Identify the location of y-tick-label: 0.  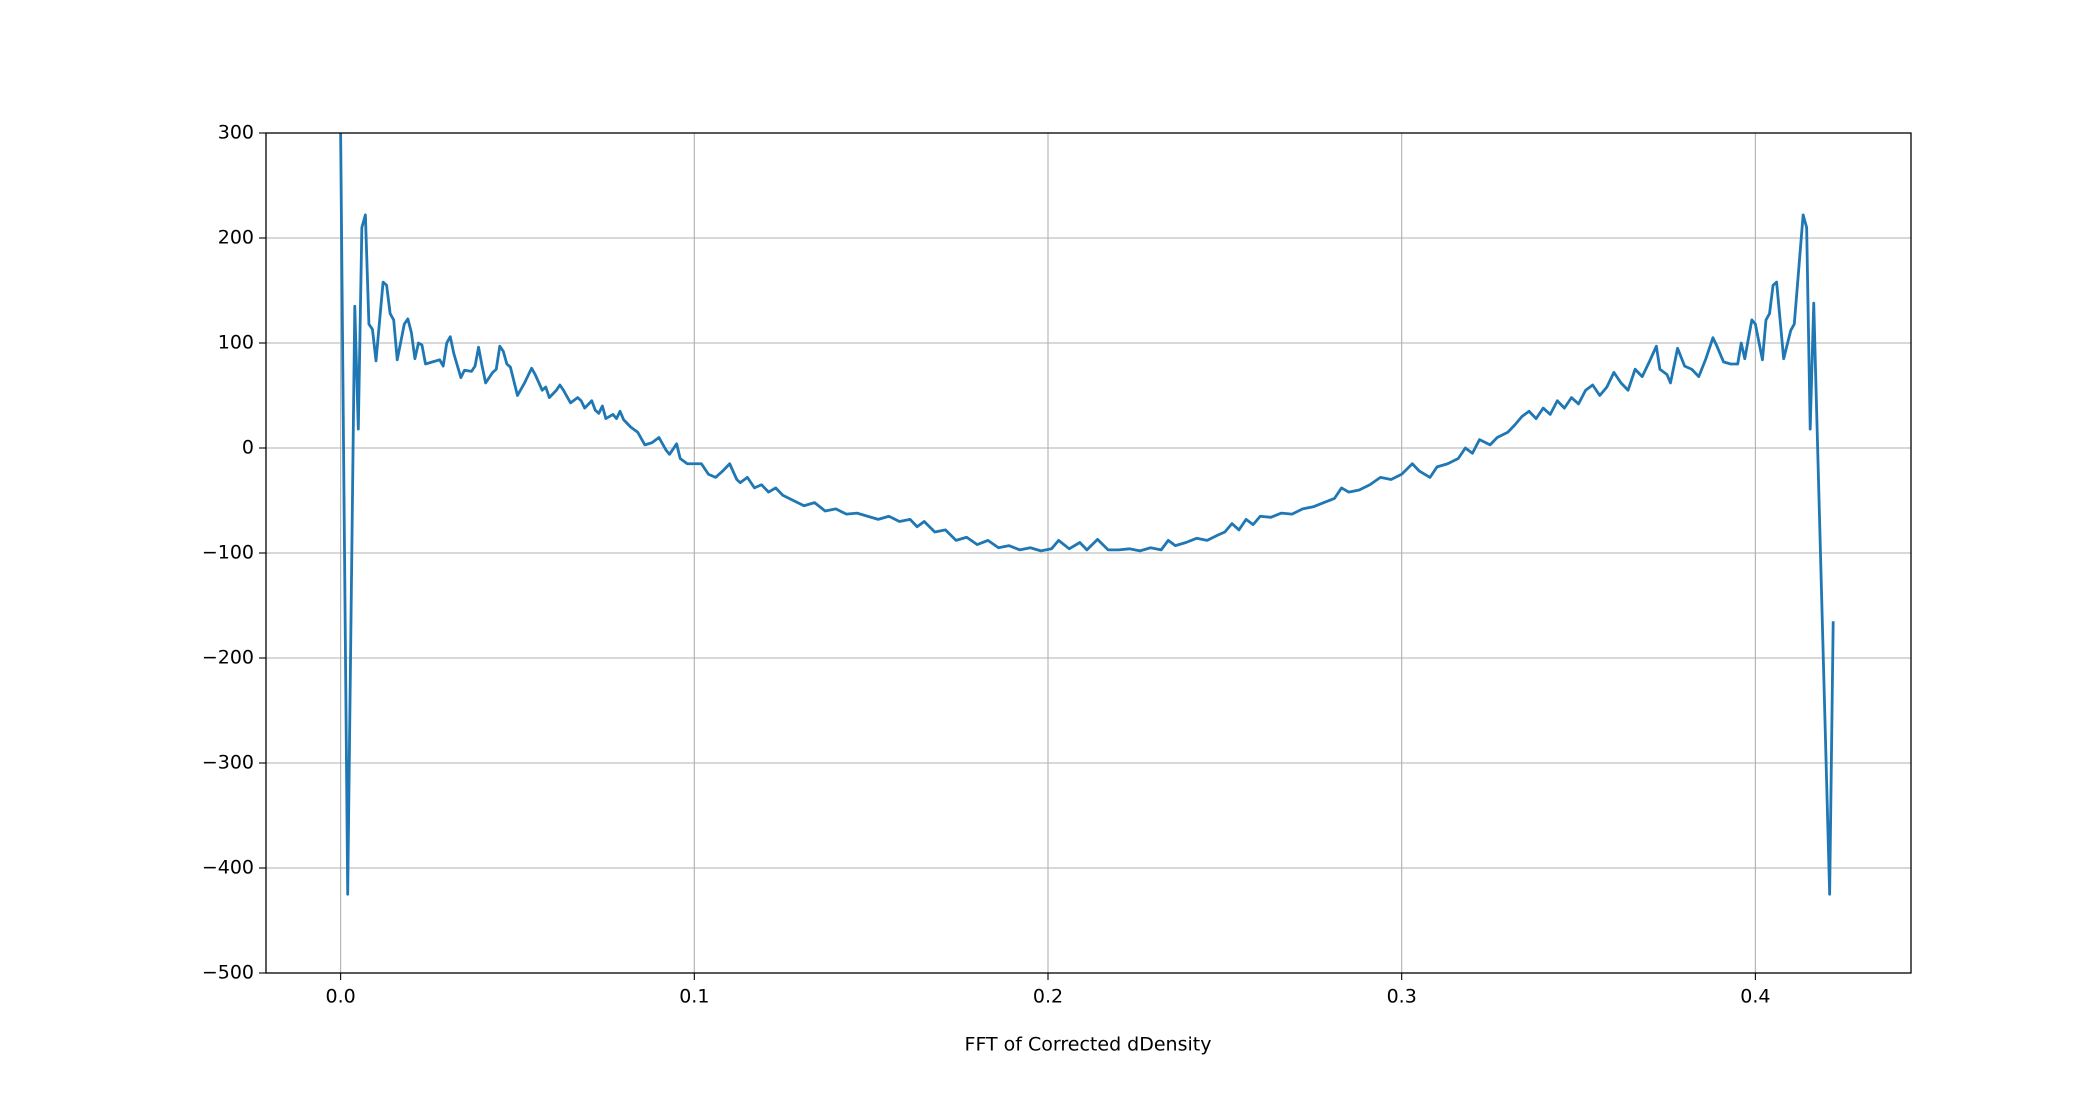
(248, 448).